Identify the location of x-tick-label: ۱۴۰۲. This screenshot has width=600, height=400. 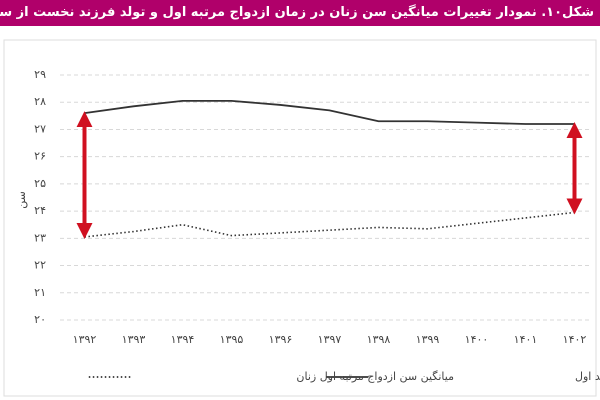
(575, 339).